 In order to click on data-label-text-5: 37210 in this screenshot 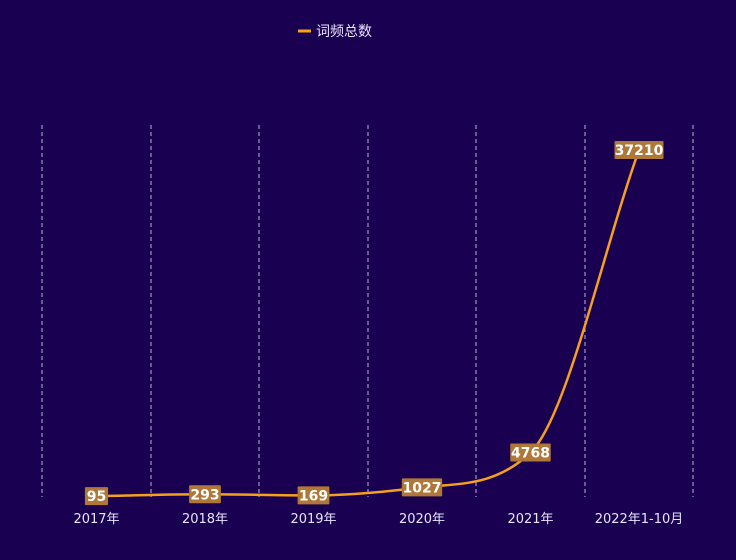, I will do `click(639, 151)`.